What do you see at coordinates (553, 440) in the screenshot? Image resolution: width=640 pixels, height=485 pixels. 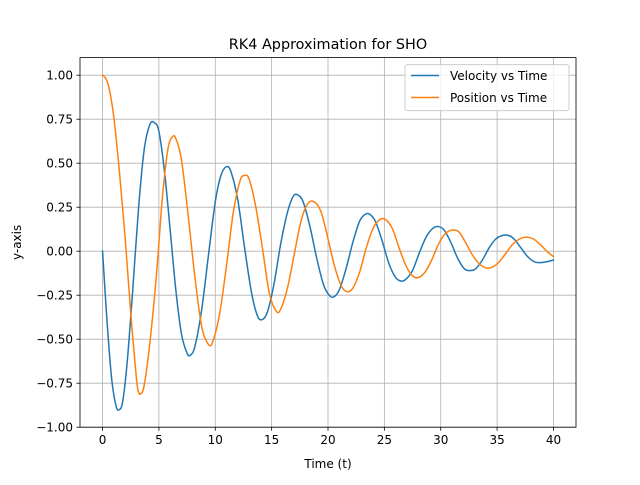 I see `x-tick-label: 40` at bounding box center [553, 440].